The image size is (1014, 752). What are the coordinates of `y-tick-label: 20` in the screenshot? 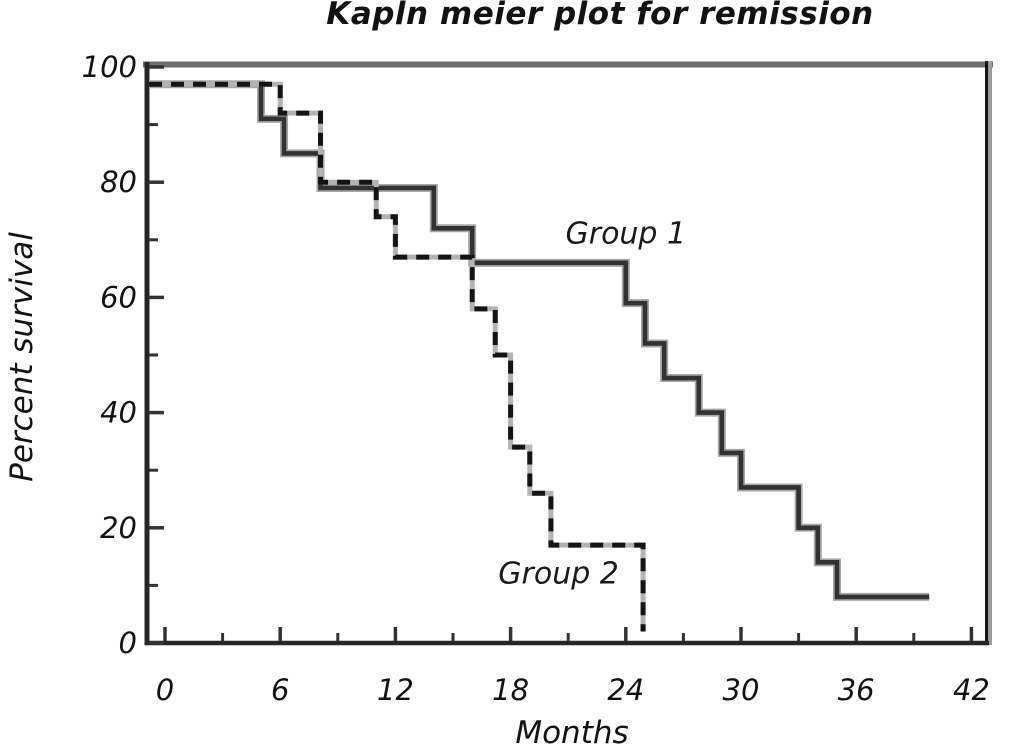 It's located at (118, 528).